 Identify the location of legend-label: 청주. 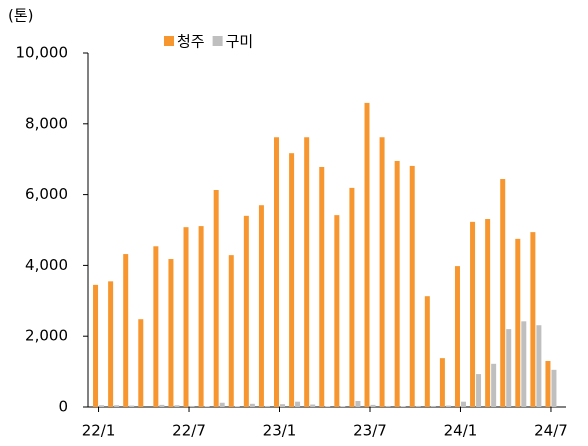
(191, 42).